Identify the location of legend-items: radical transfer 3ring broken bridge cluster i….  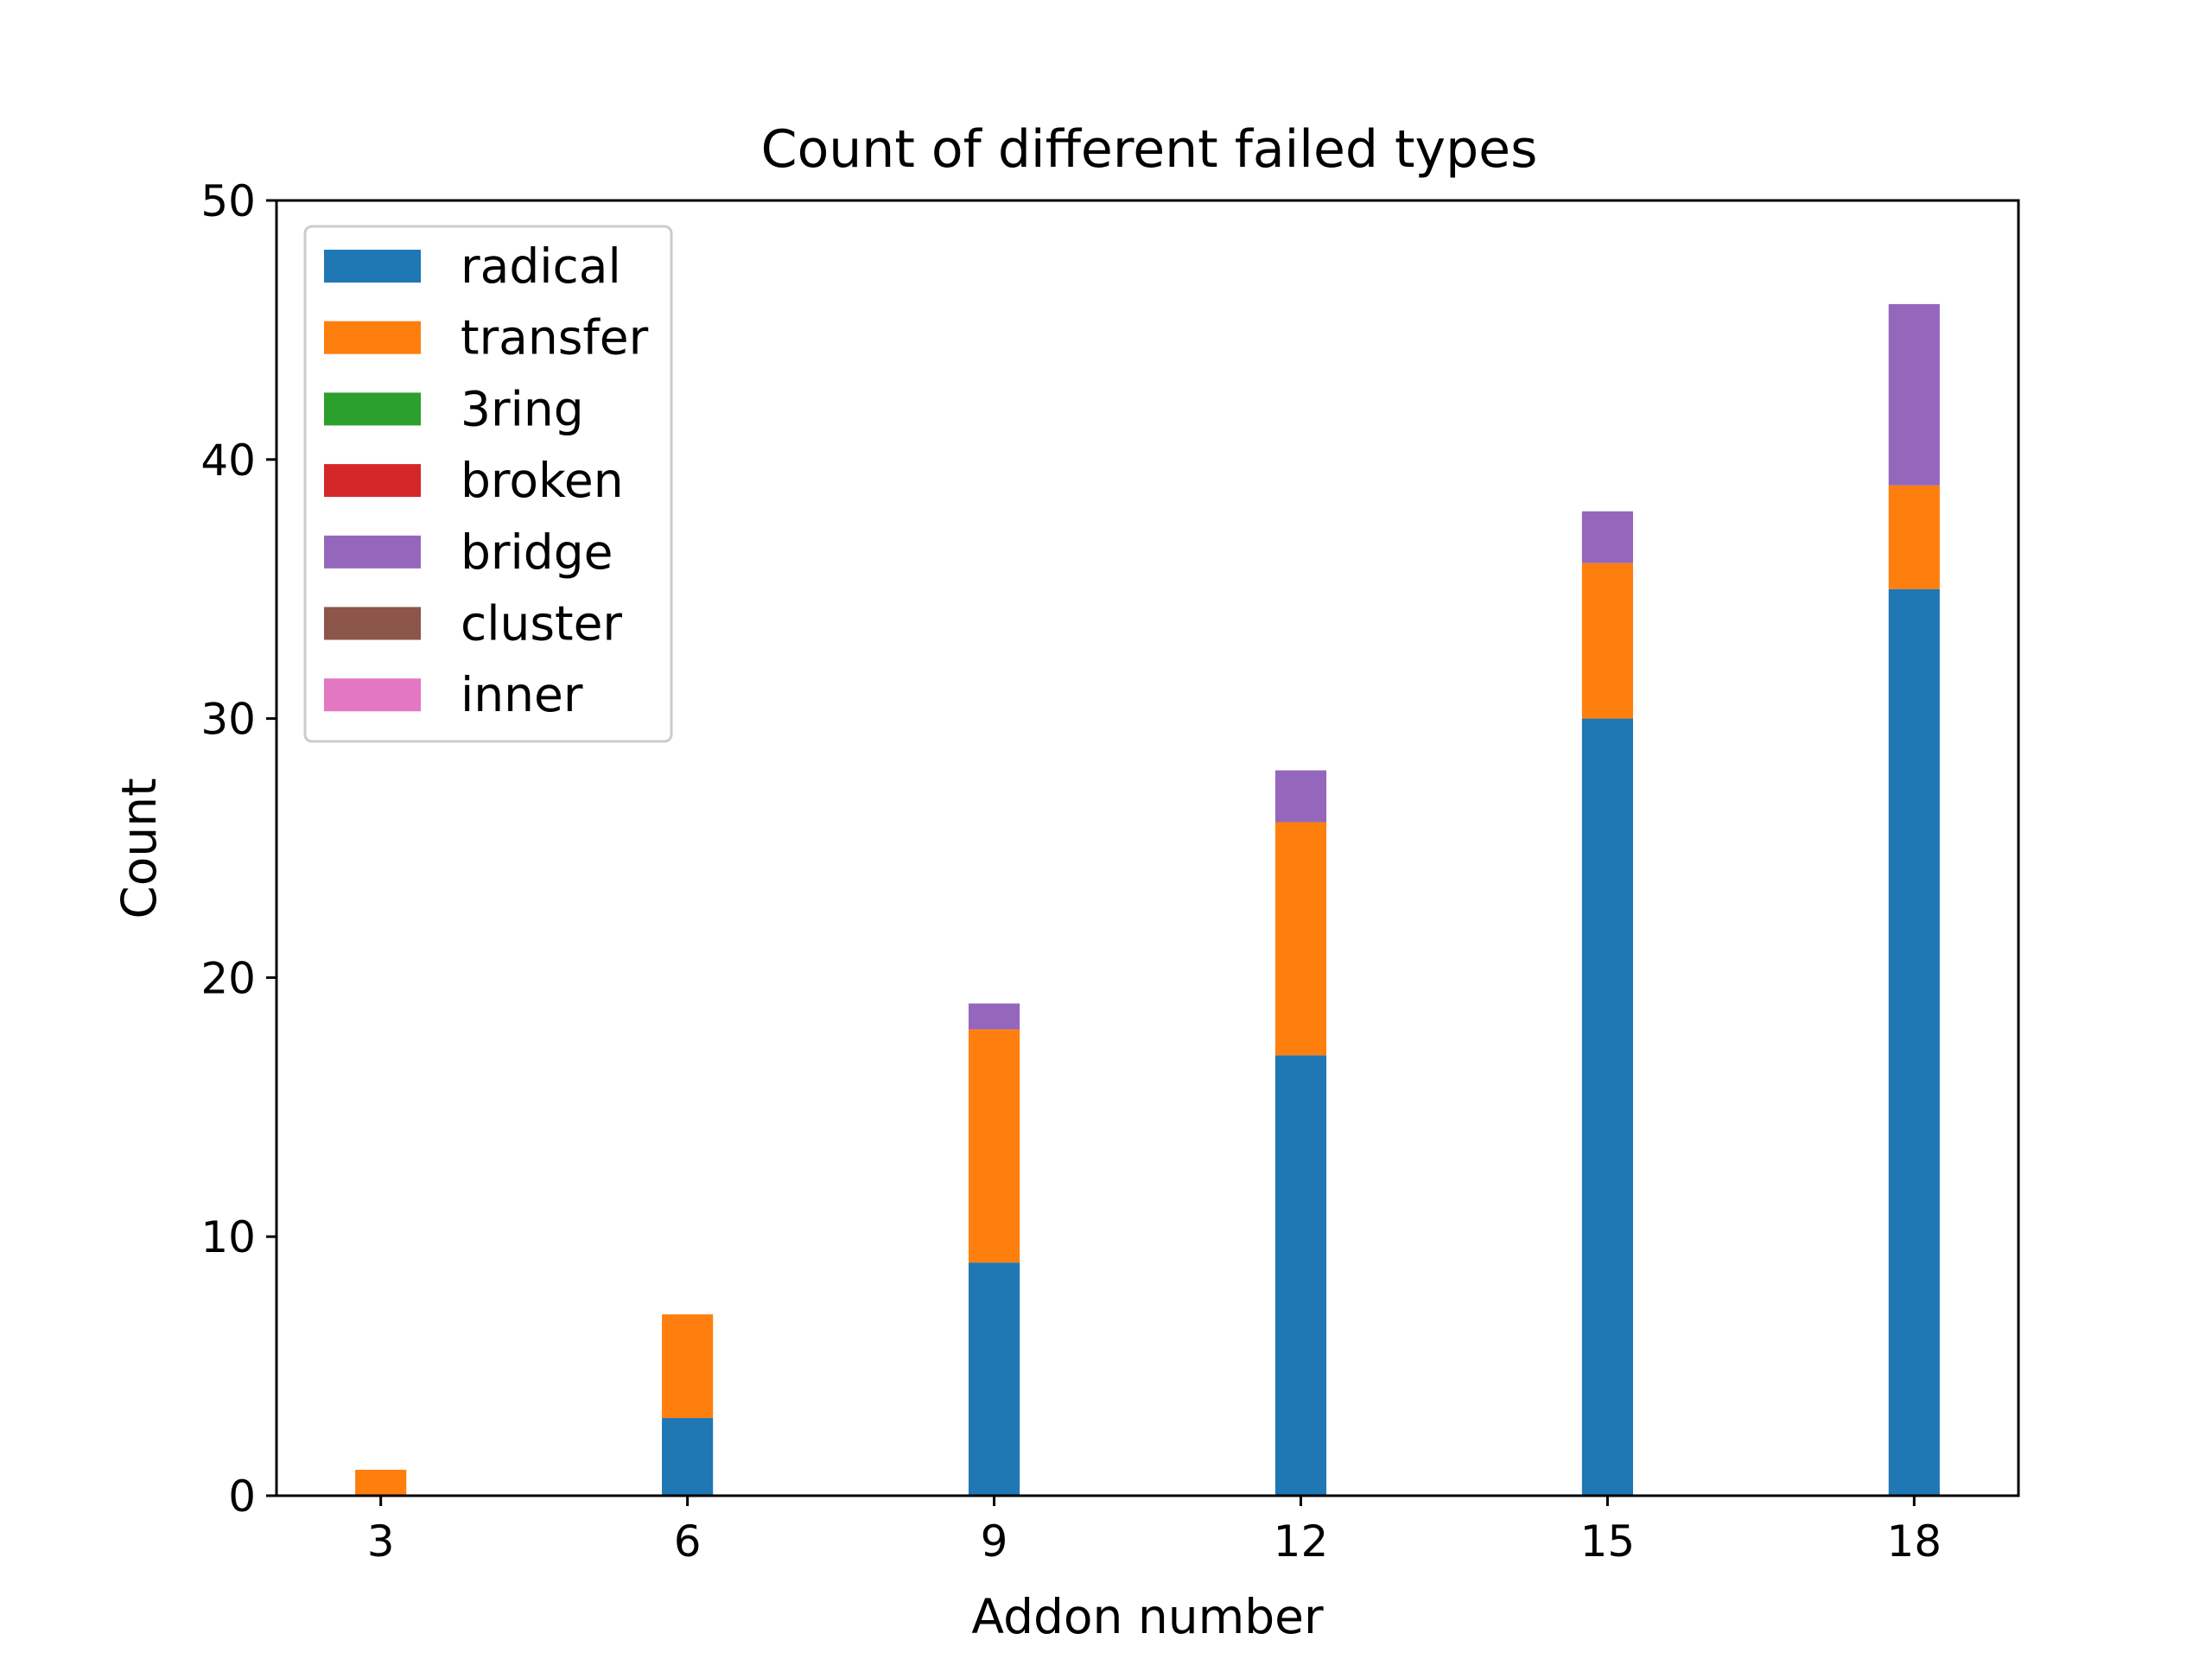
(486, 480).